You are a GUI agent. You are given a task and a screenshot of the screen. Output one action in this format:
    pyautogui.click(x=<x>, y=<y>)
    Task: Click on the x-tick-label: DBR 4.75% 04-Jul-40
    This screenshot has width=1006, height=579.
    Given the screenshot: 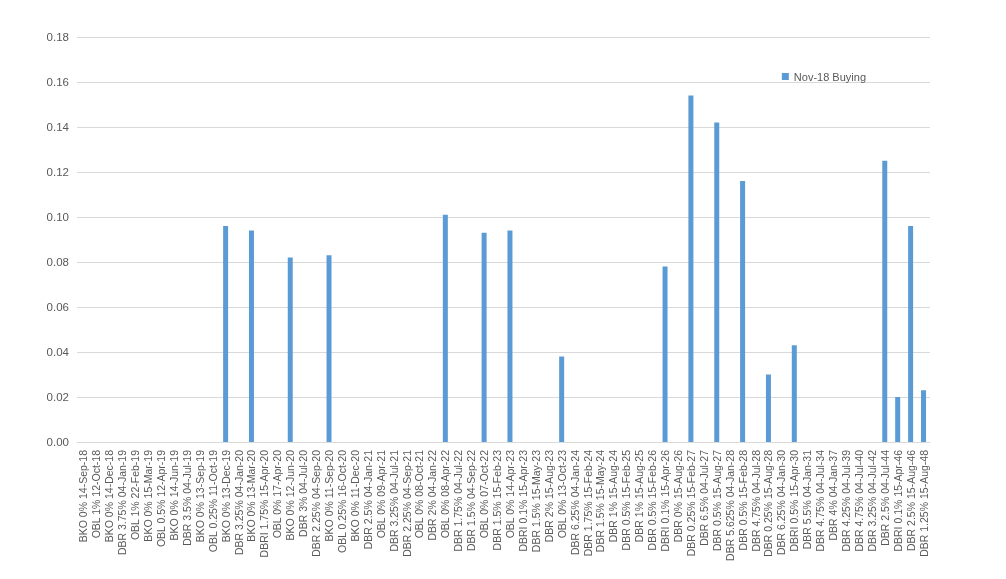 What is the action you would take?
    pyautogui.click(x=858, y=500)
    